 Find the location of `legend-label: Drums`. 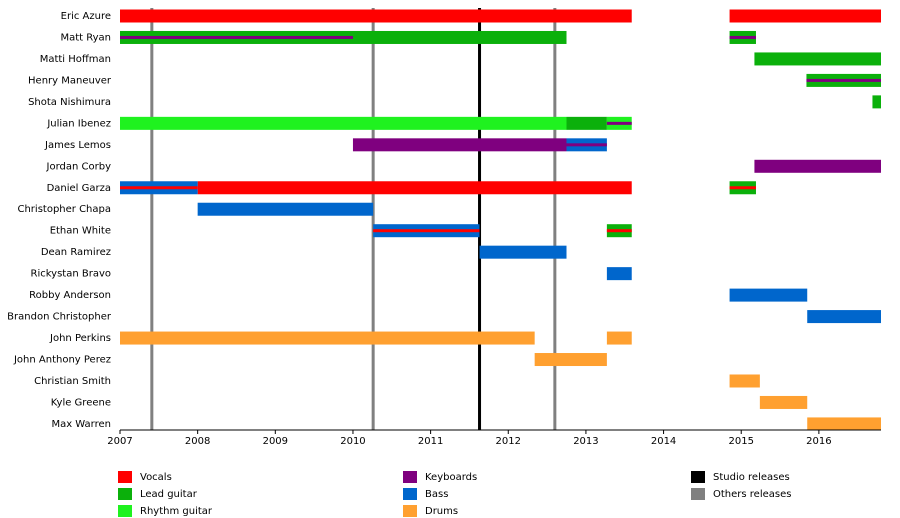

legend-label: Drums is located at coordinates (441, 511).